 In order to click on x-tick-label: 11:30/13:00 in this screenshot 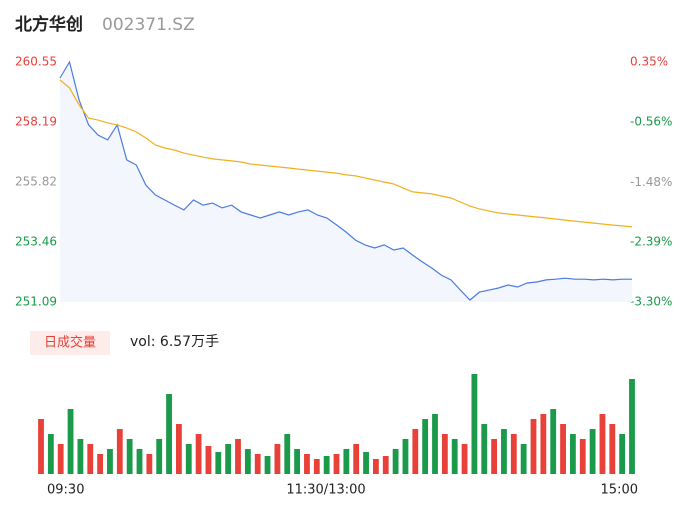, I will do `click(325, 490)`.